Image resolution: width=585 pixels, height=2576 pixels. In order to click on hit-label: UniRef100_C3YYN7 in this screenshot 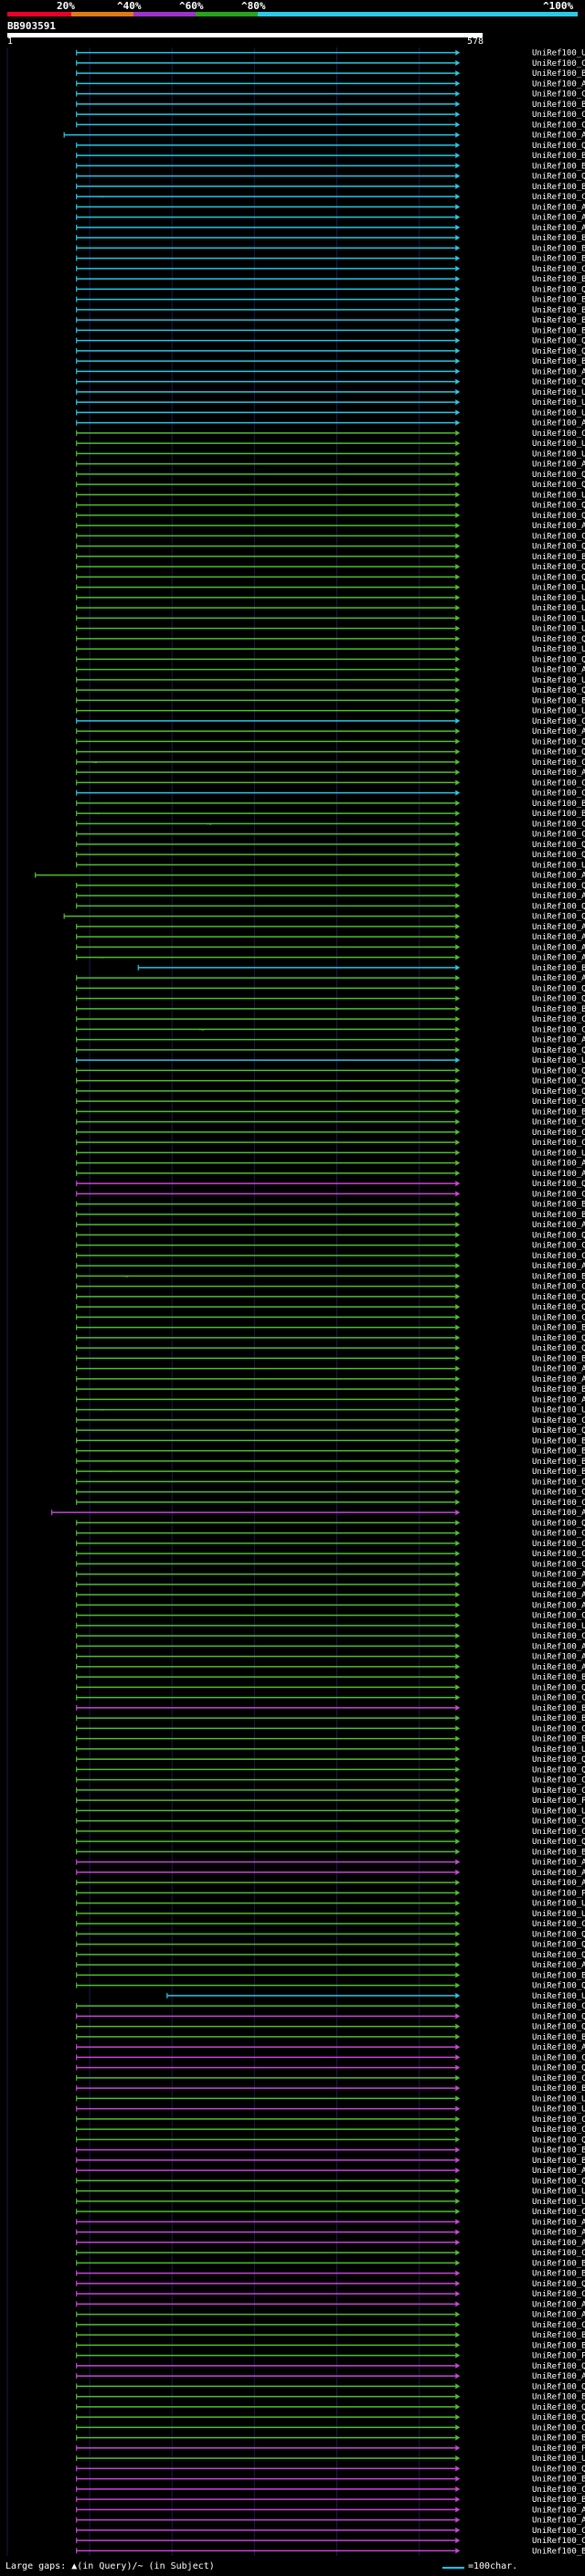, I will do `click(559, 2294)`.